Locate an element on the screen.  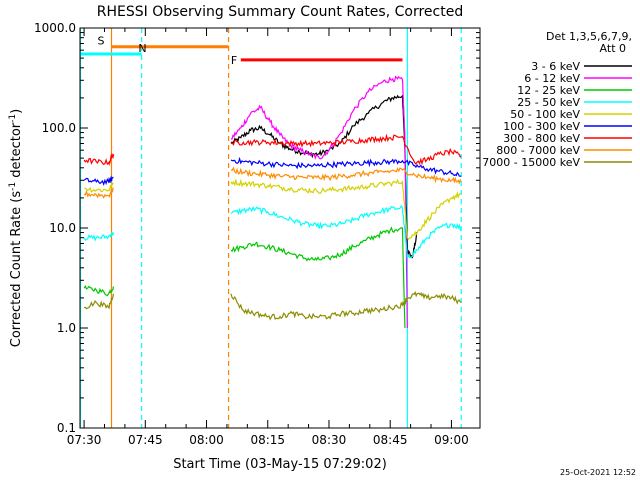
x-axis-label: Start Time (03-May-15 07:29:02) is located at coordinates (280, 464).